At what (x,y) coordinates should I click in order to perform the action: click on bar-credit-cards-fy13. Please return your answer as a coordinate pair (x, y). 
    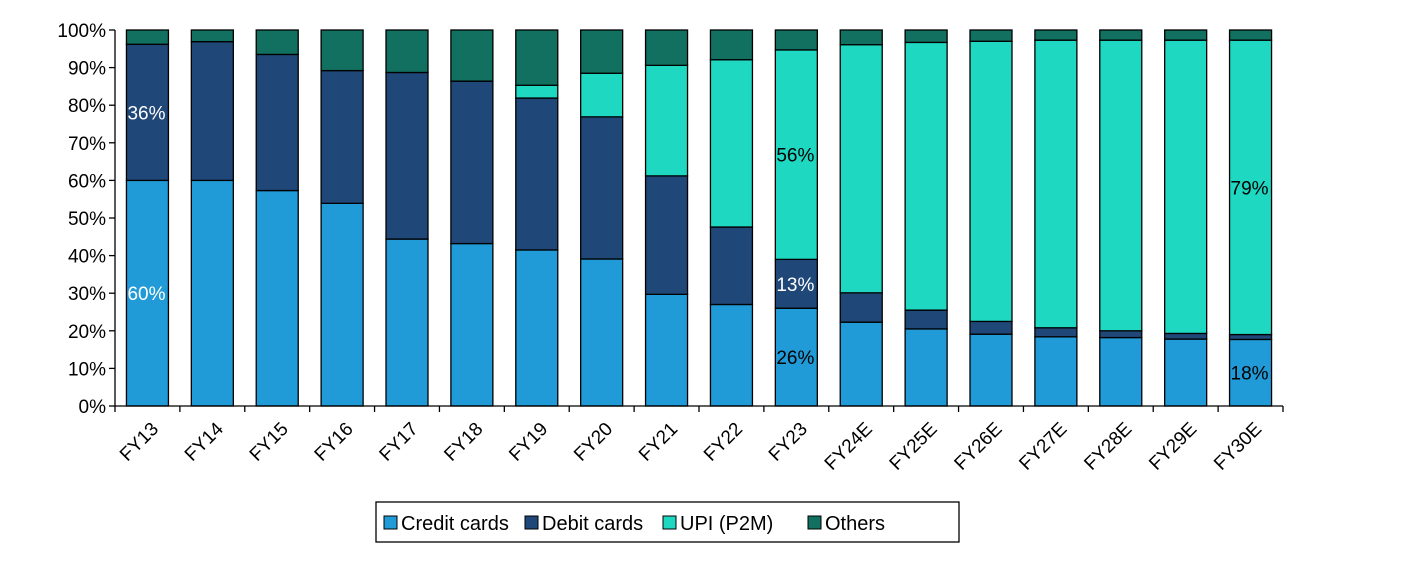
    Looking at the image, I should click on (147, 293).